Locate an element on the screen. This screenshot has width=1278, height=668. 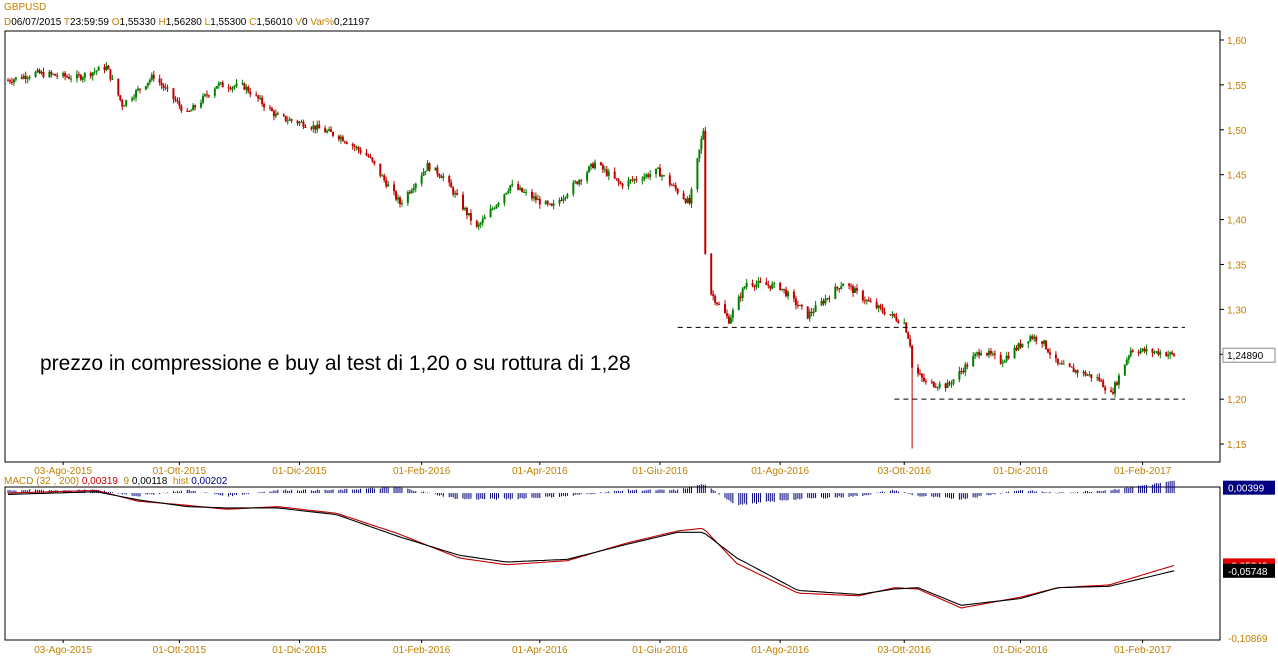
price-y-tick-label: 1,15 is located at coordinates (1237, 445).